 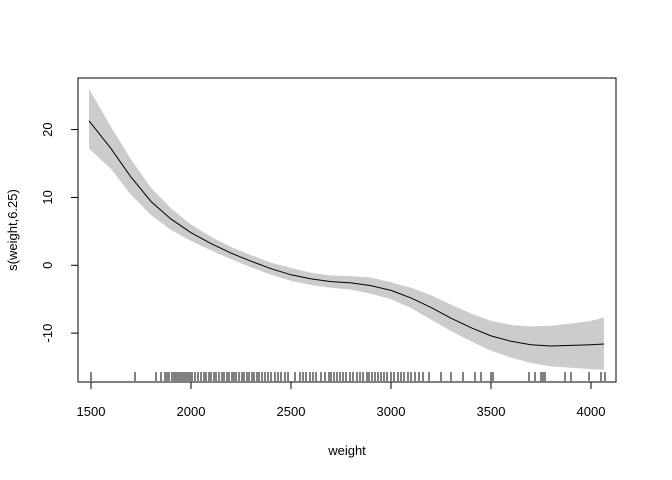 I want to click on x-axis: 1500 2000 2500 3000 3500 4000, so click(x=341, y=400).